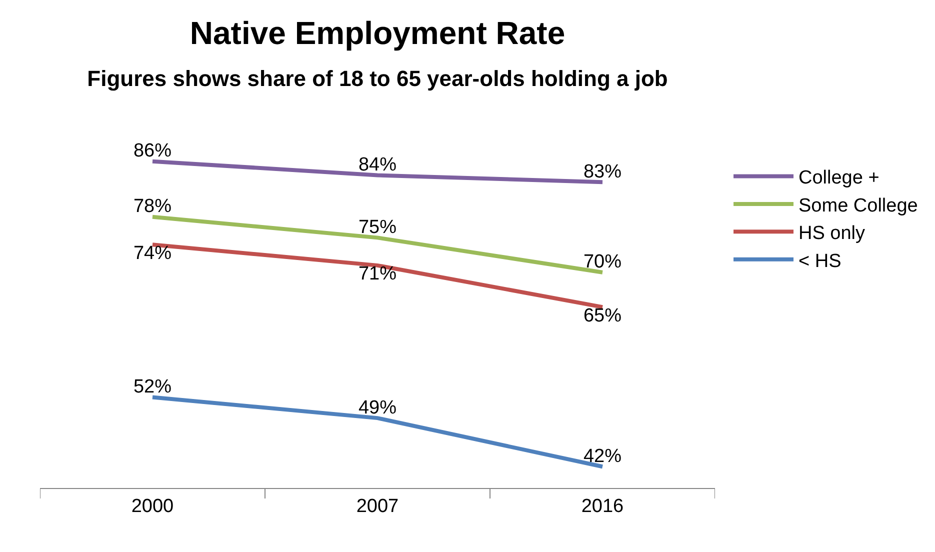 The width and height of the screenshot is (935, 552). I want to click on data-label: 49%, so click(377, 407).